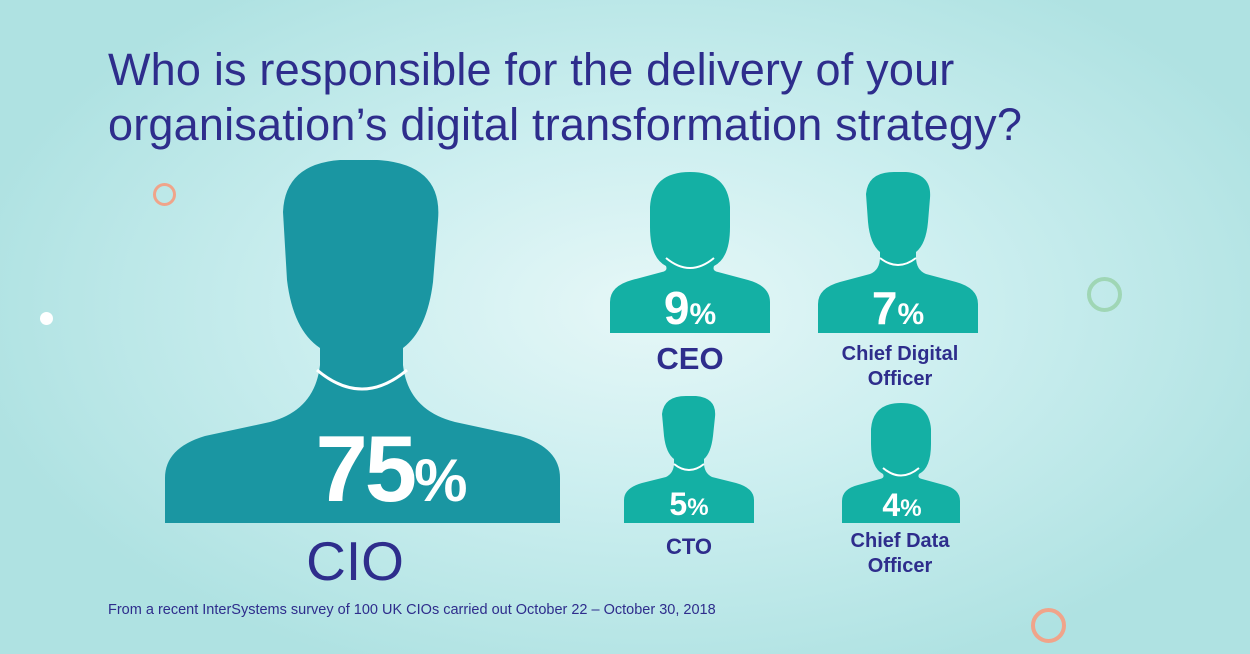  I want to click on cto-label: CTO, so click(689, 547).